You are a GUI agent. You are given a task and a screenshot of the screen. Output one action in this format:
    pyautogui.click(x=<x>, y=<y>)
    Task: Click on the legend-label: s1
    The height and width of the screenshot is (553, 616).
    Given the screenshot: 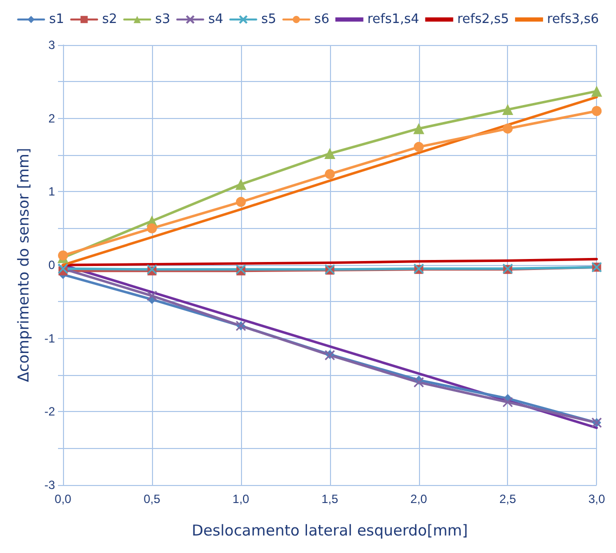 What is the action you would take?
    pyautogui.click(x=56, y=19)
    